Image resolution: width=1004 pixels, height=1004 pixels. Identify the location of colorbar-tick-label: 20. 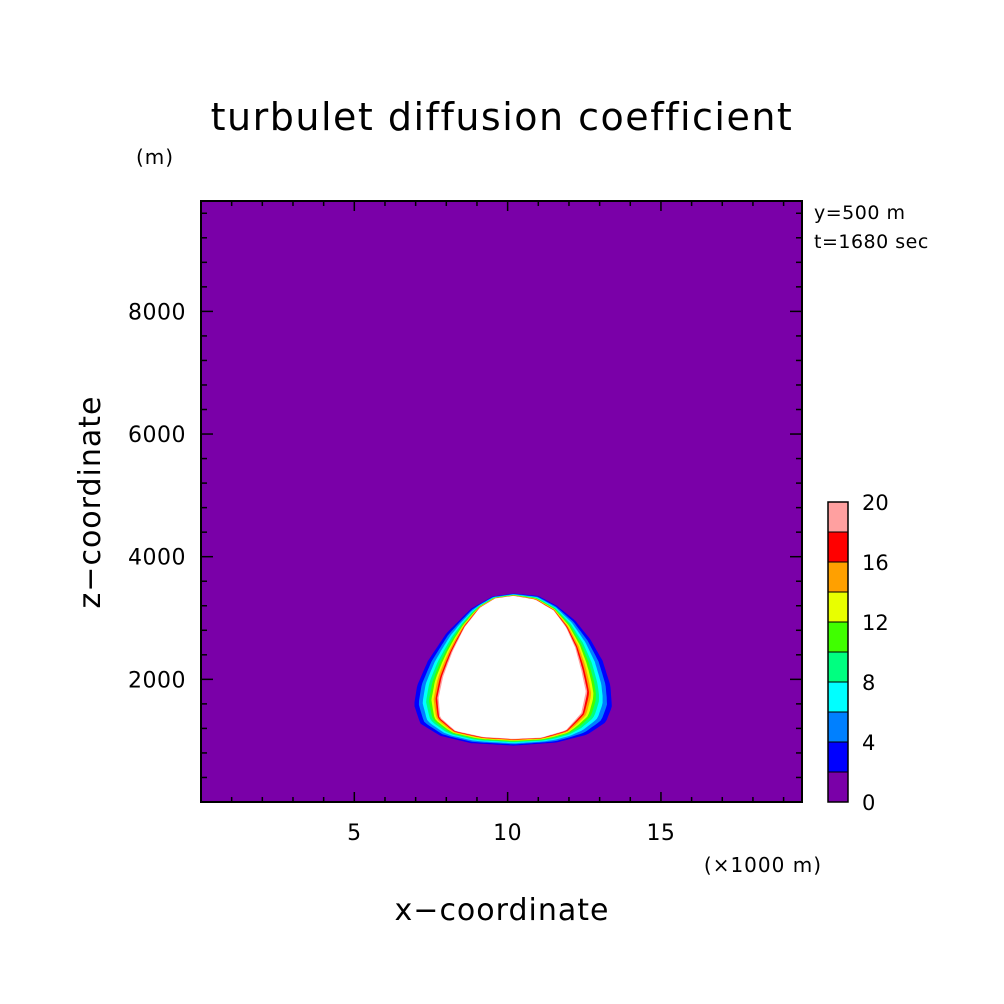
(875, 503).